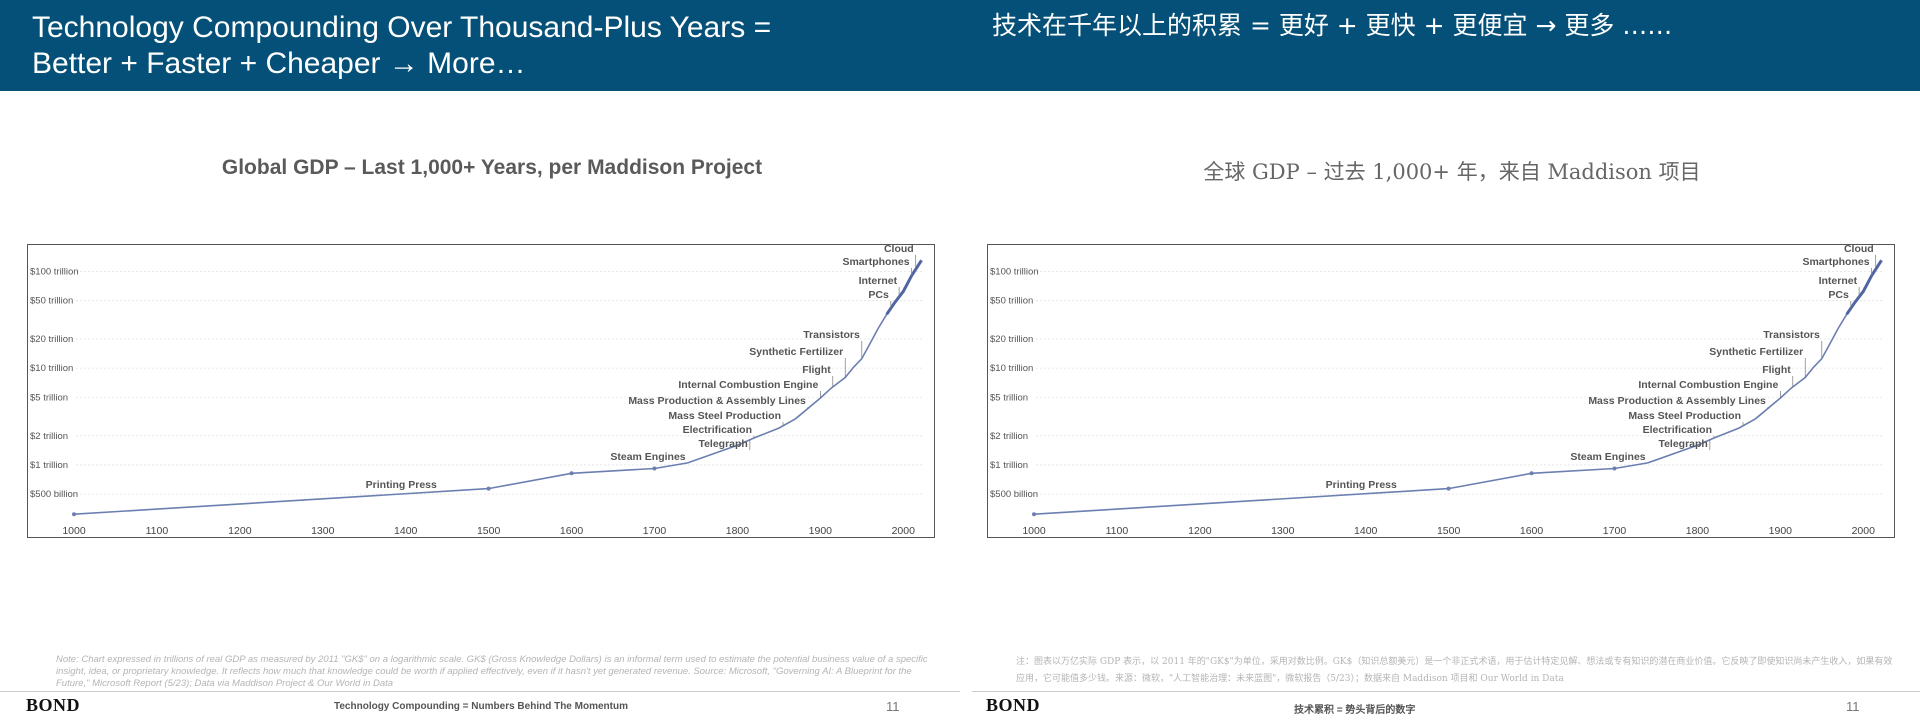 The width and height of the screenshot is (1920, 720). What do you see at coordinates (960, 45) in the screenshot?
I see `header-banner` at bounding box center [960, 45].